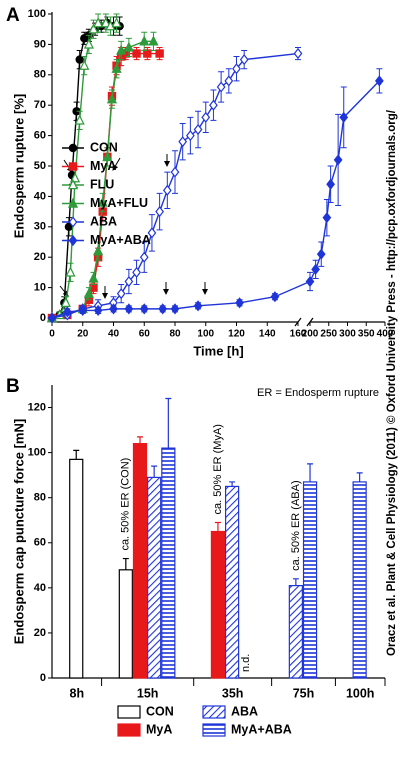 This screenshot has width=401, height=766. I want to click on panel-label: A, so click(13, 15).